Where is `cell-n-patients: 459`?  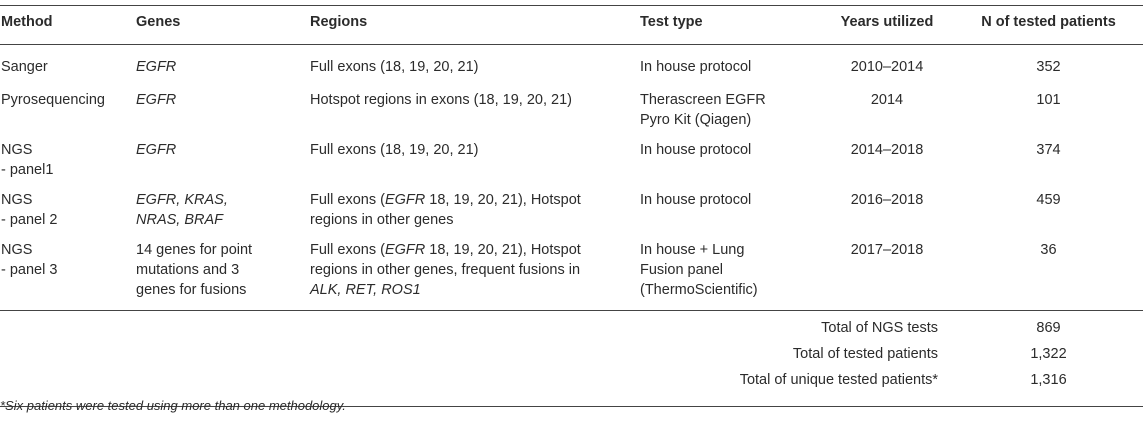
cell-n-patients: 459 is located at coordinates (1048, 200).